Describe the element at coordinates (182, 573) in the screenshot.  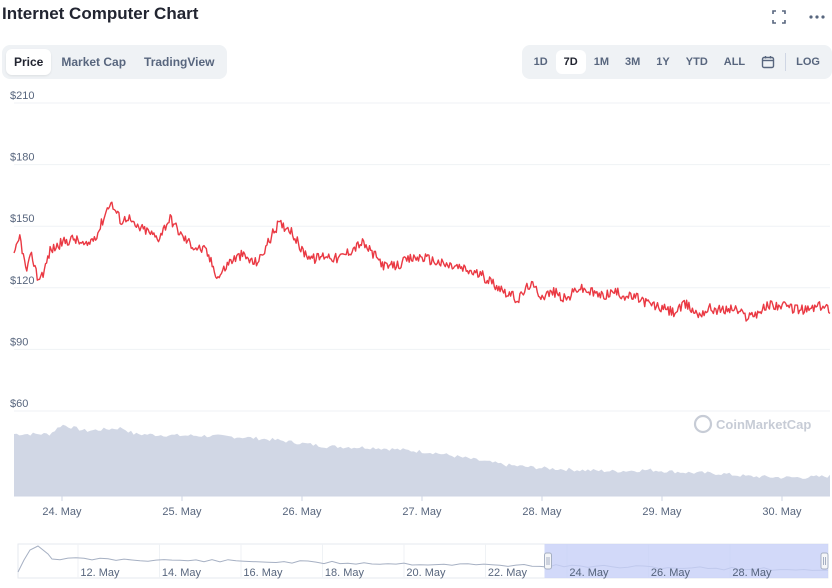
I see `navigator-tick-label: 14. May` at that location.